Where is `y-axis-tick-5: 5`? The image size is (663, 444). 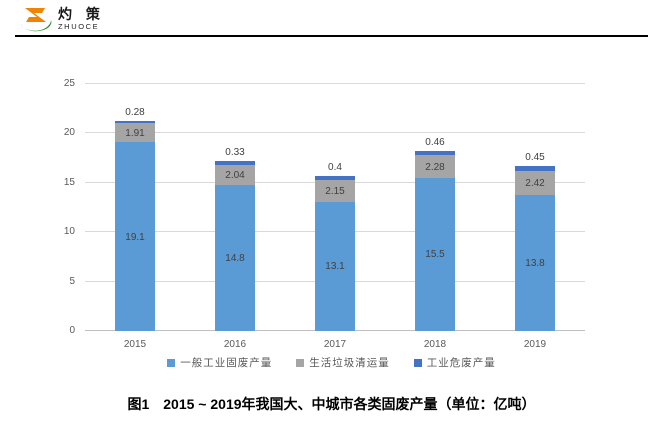
y-axis-tick-5: 5 is located at coordinates (72, 281).